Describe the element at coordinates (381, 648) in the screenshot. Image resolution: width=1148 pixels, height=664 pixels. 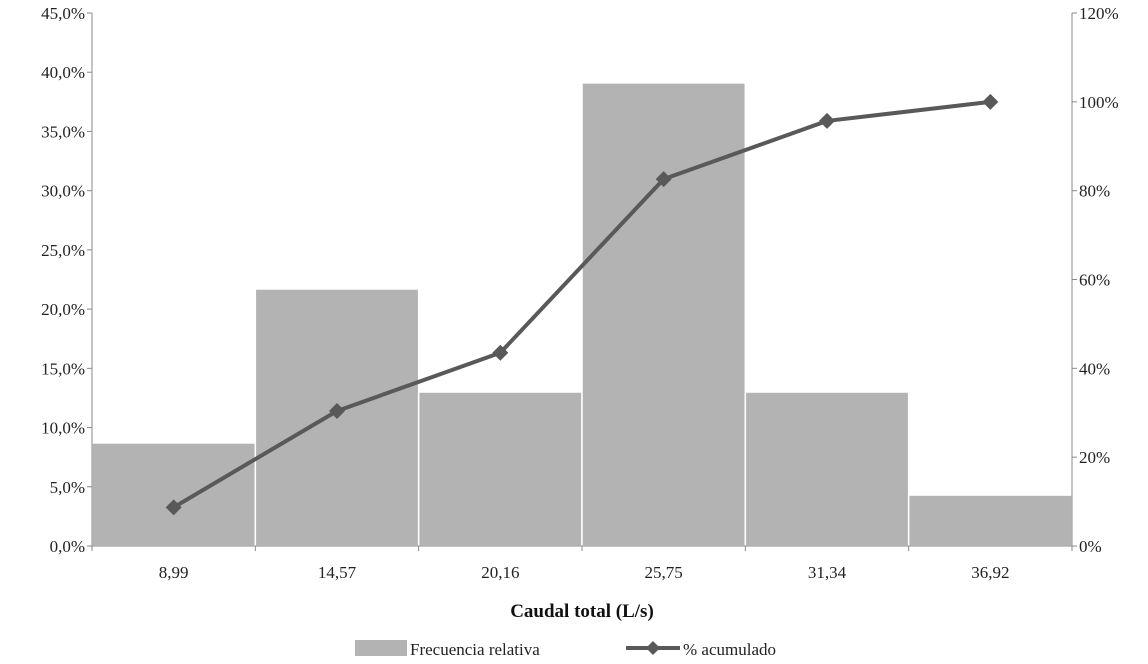
I see `legend-swatch-frecuencia` at that location.